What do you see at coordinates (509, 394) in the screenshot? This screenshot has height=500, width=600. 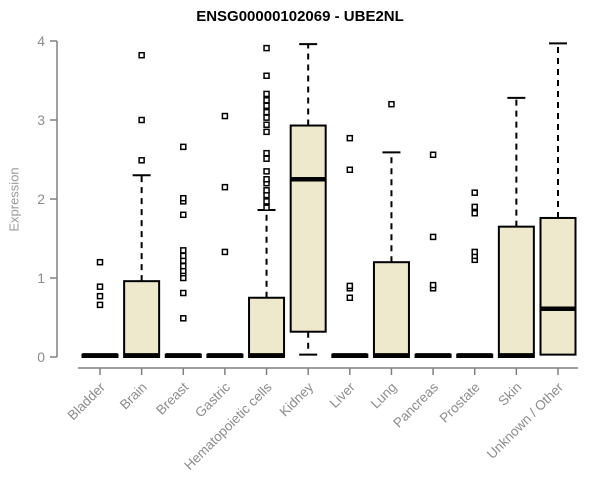 I see `x-tick-label: Skin` at bounding box center [509, 394].